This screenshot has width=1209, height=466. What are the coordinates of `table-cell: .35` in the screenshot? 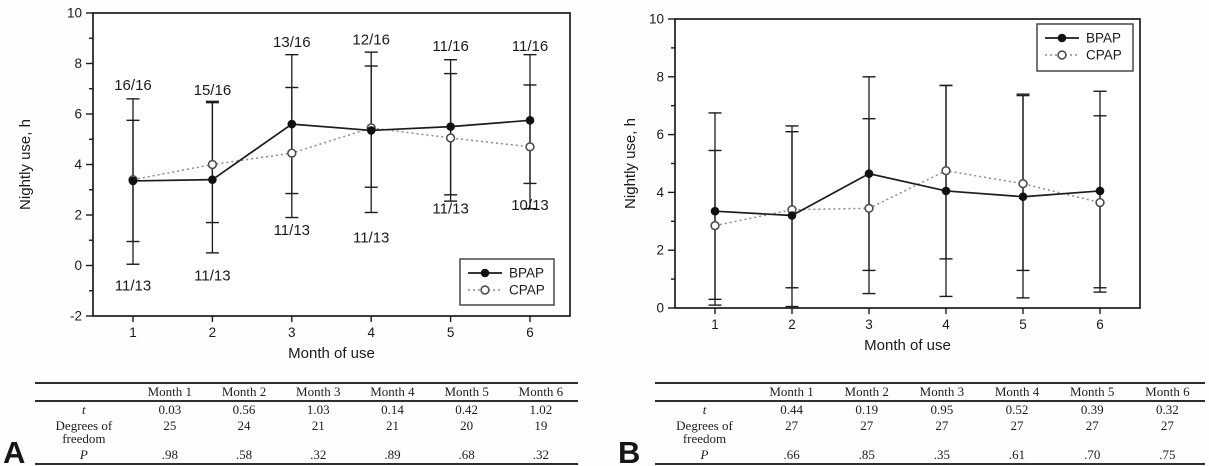 It's located at (942, 455).